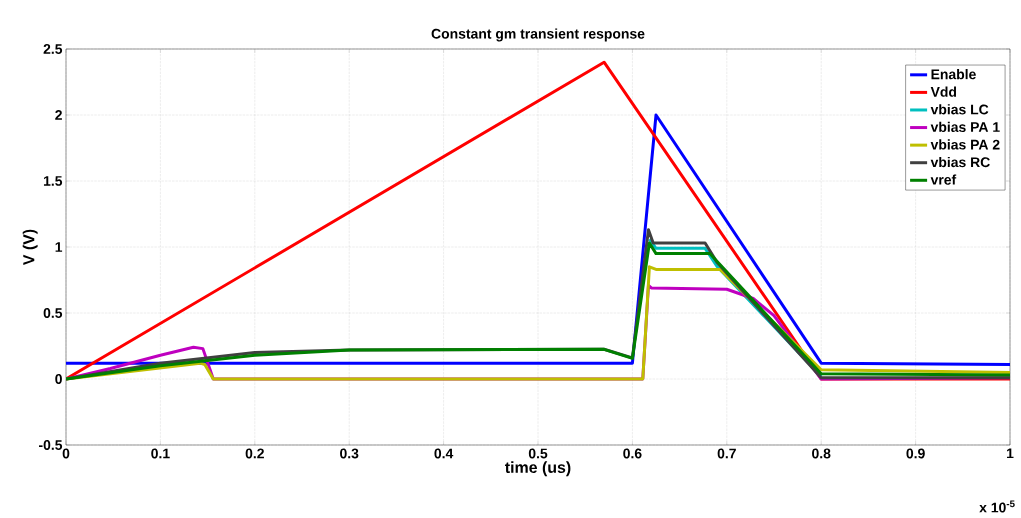 Image resolution: width=1021 pixels, height=518 pixels. Describe the element at coordinates (50, 445) in the screenshot. I see `y-tick-label: -0.5` at that location.